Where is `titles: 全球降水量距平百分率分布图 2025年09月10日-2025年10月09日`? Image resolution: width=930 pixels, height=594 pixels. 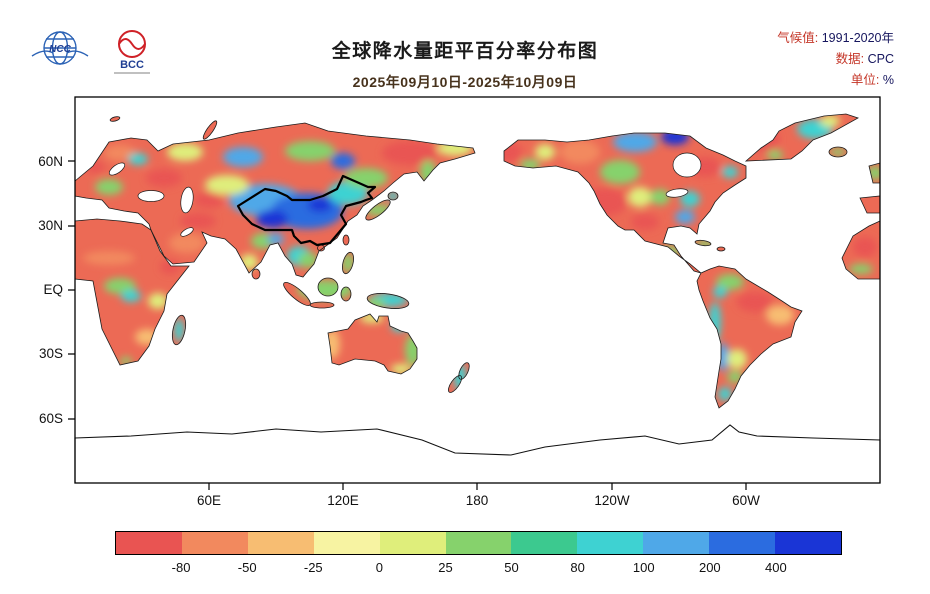 titles: 全球降水量距平百分率分布图 2025年09月10日-2025年10月09日 is located at coordinates (465, 64).